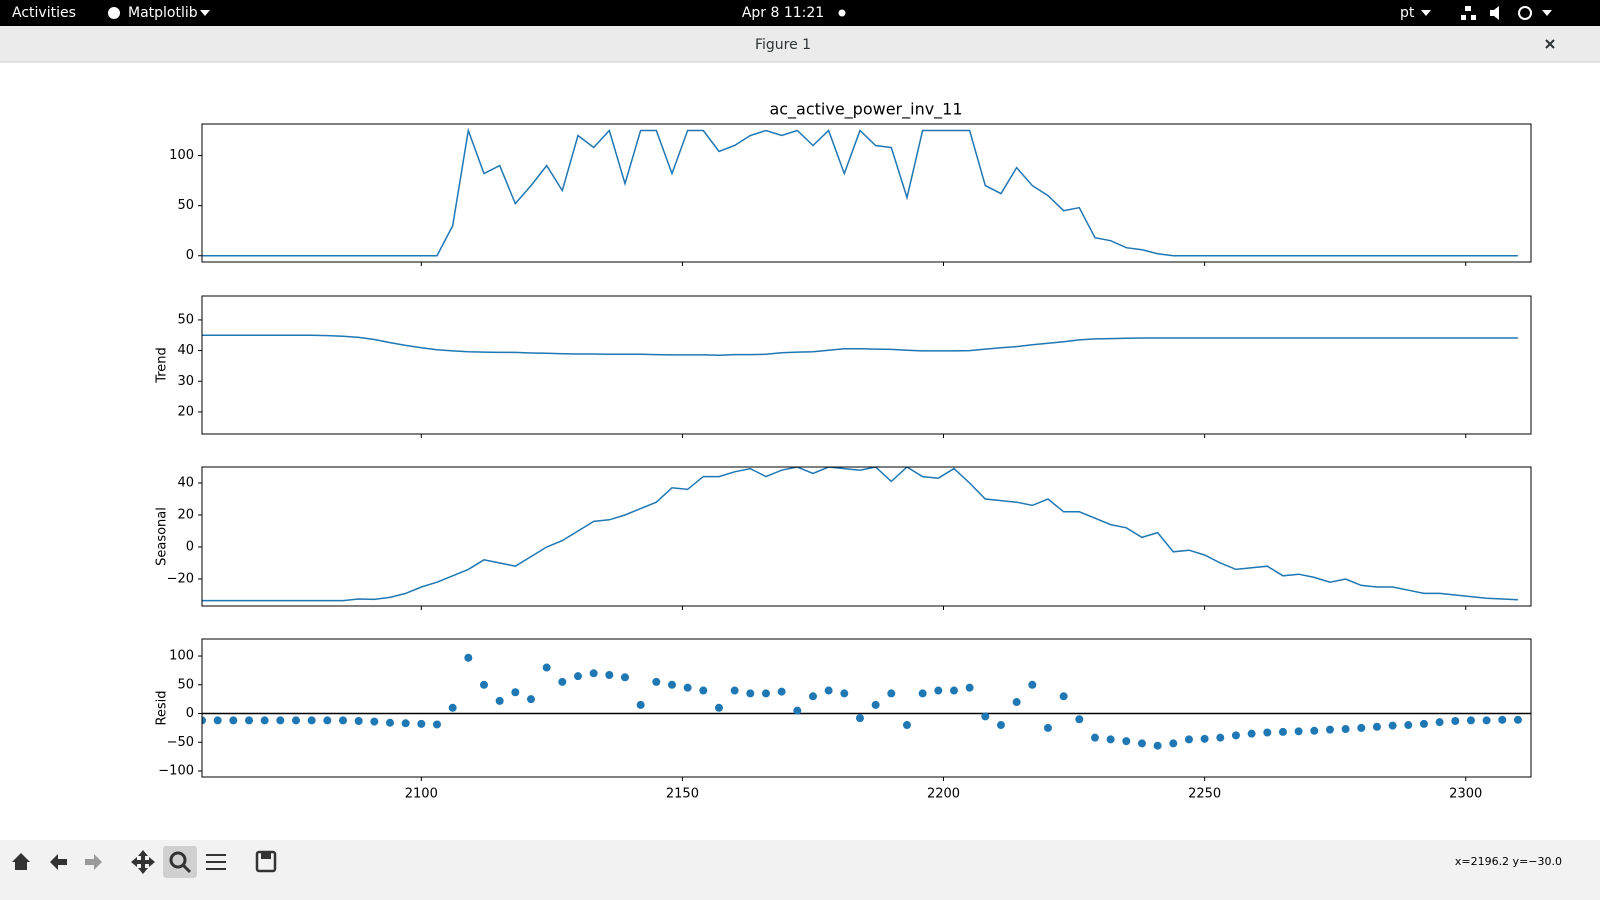  What do you see at coordinates (190, 546) in the screenshot?
I see `y-tick-label: 0` at bounding box center [190, 546].